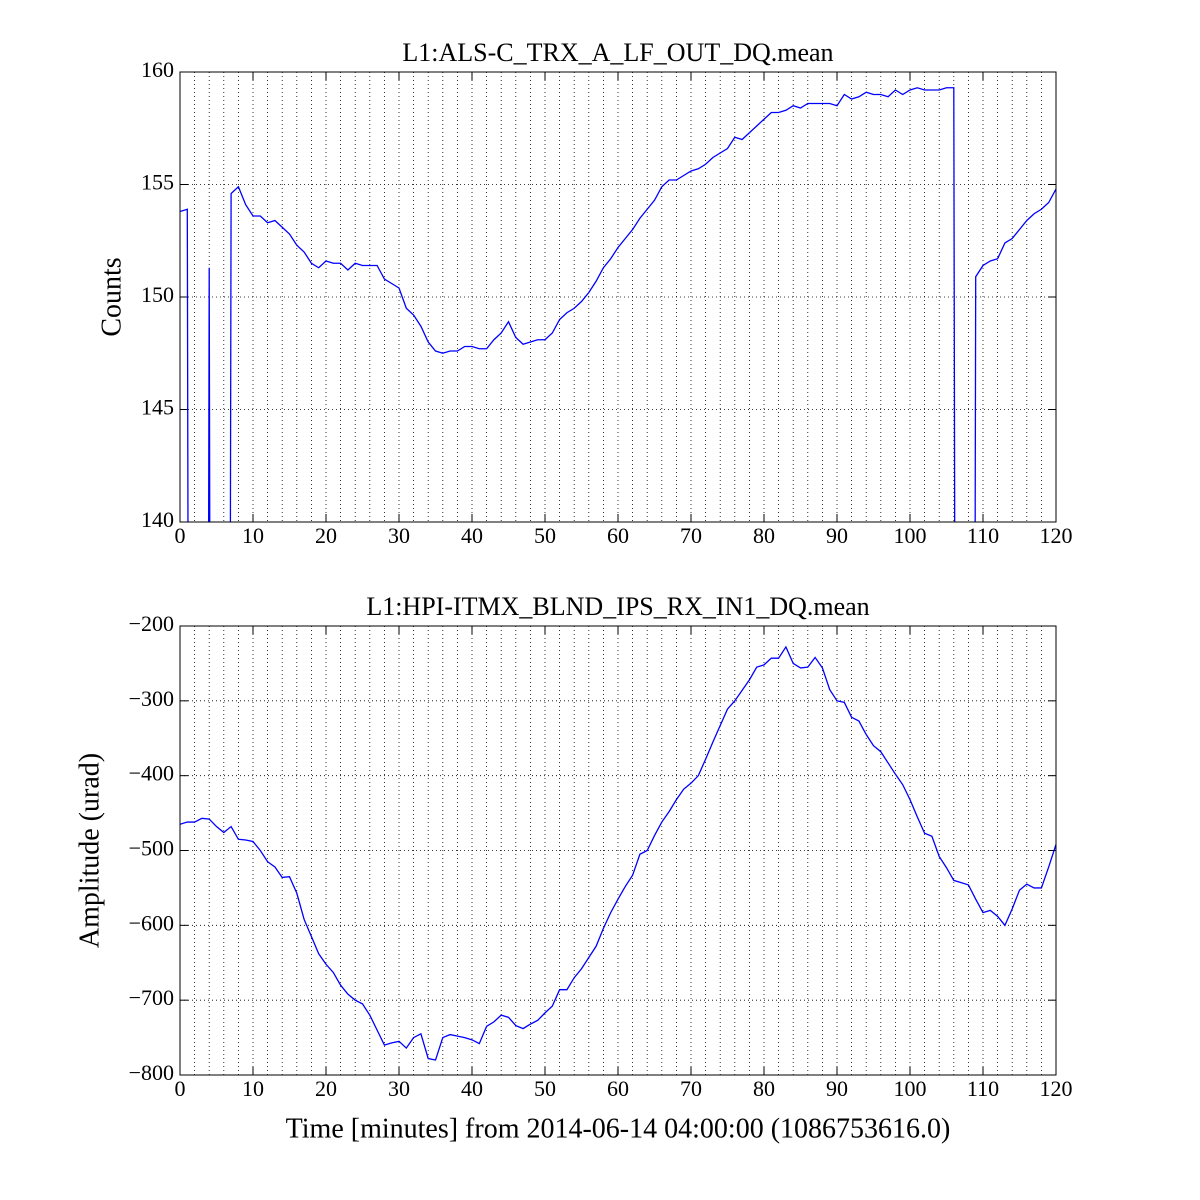 The image size is (1200, 1200). What do you see at coordinates (157, 519) in the screenshot?
I see `y-tick-label: 140` at bounding box center [157, 519].